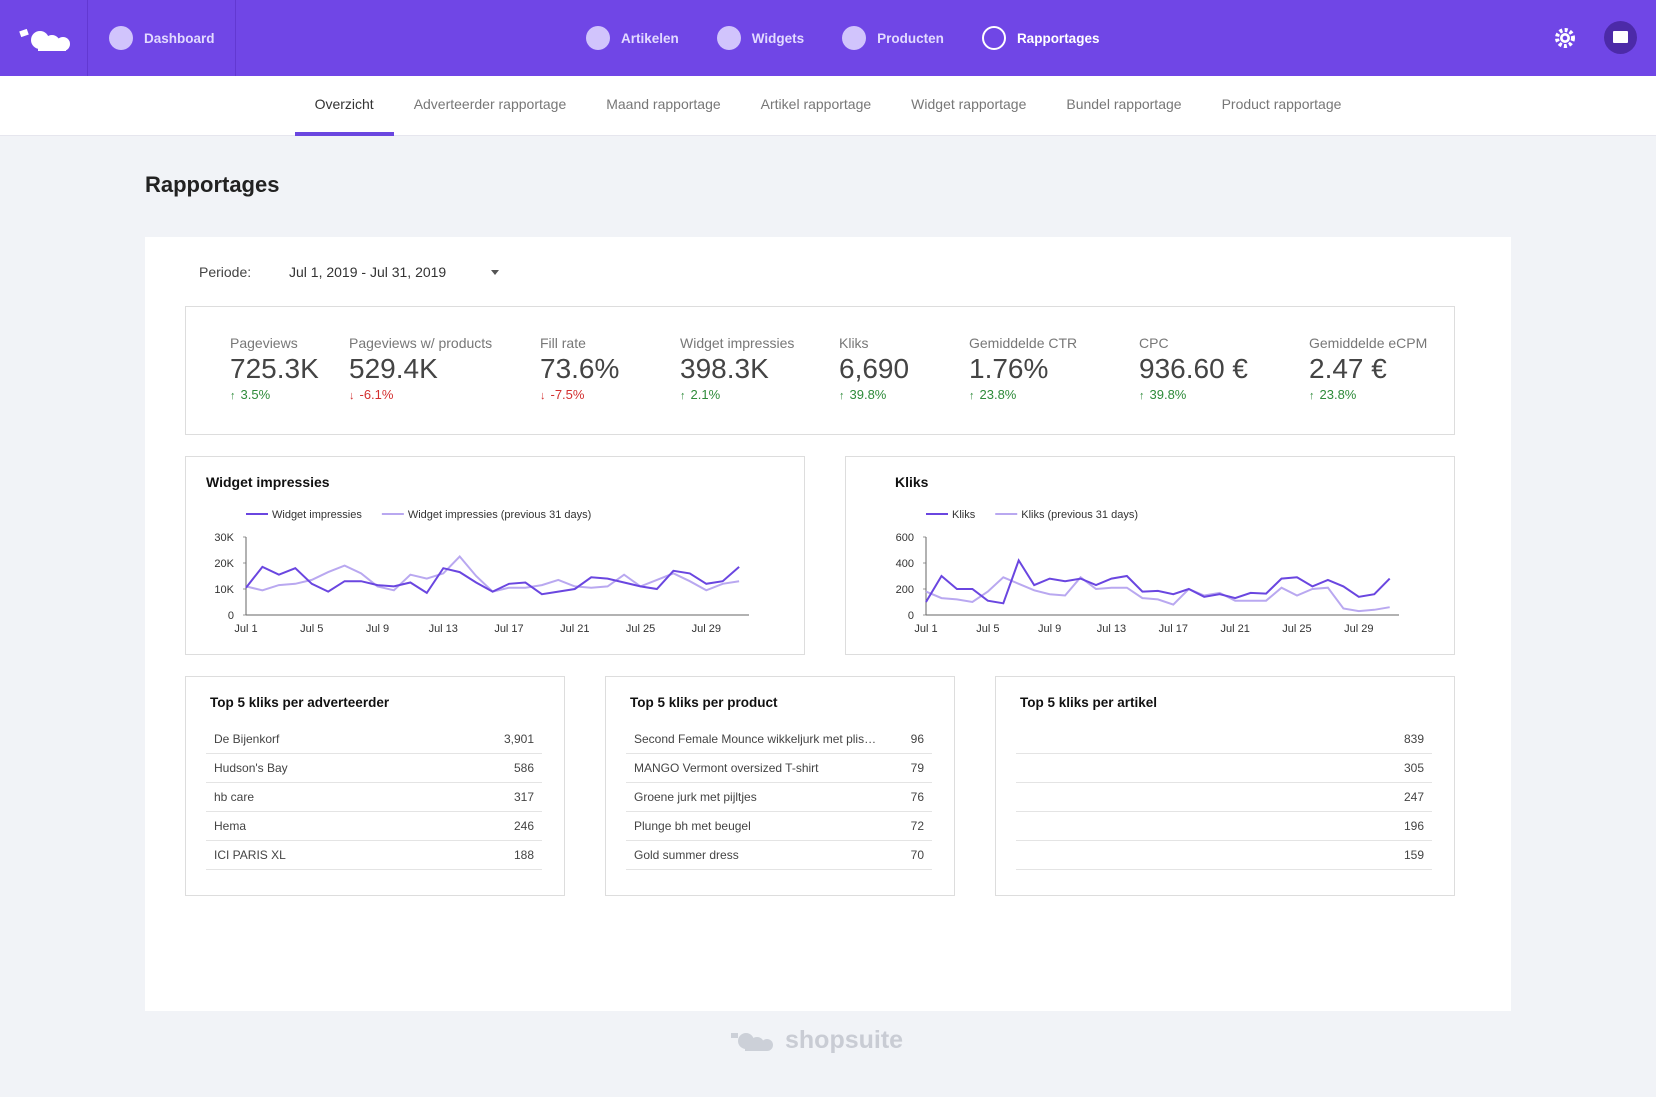 The width and height of the screenshot is (1656, 1097). What do you see at coordinates (567, 394) in the screenshot?
I see `kpi-change: -7.5%` at bounding box center [567, 394].